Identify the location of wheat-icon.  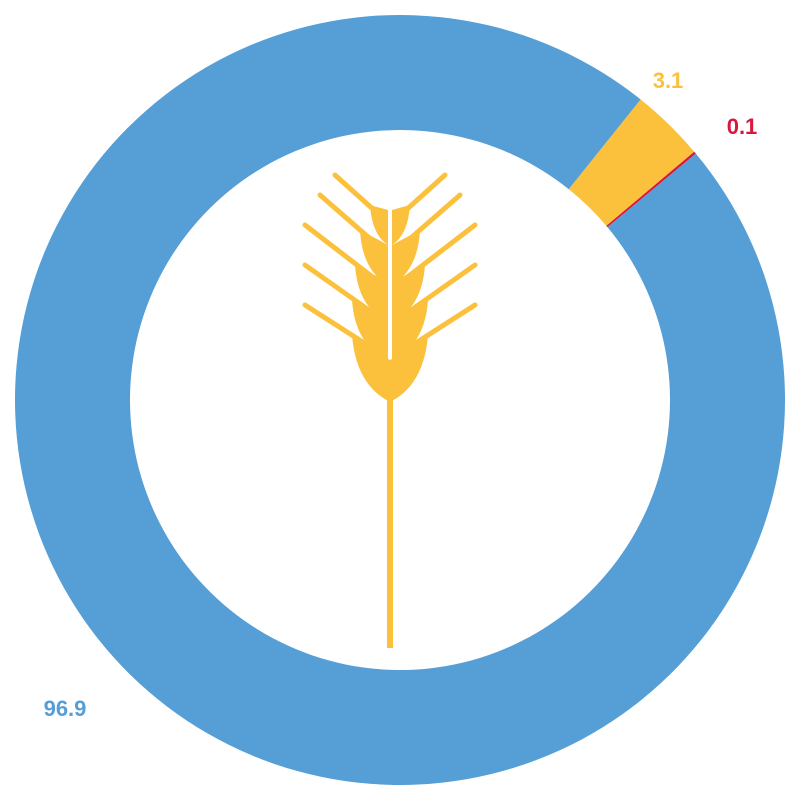
(390, 410).